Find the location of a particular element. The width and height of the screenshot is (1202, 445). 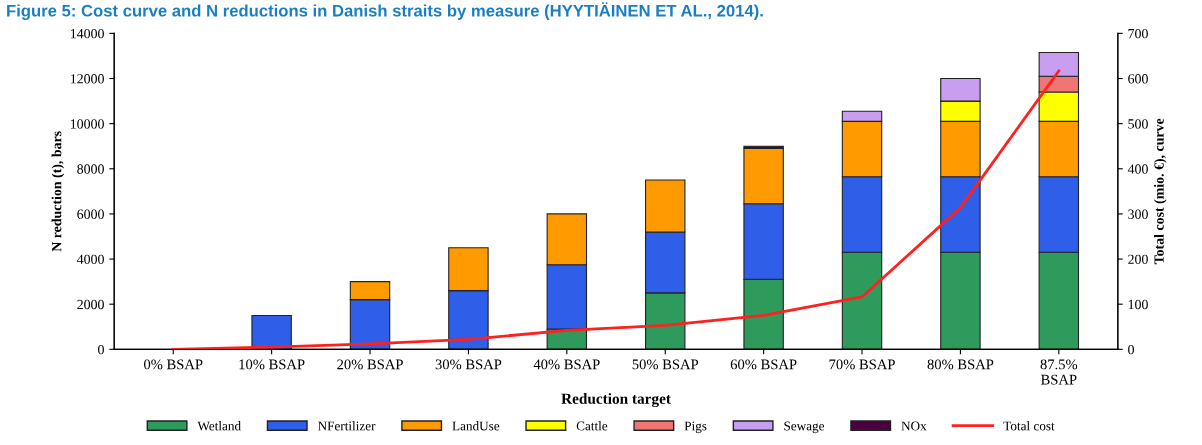

legend-label: Sewage is located at coordinates (804, 427).